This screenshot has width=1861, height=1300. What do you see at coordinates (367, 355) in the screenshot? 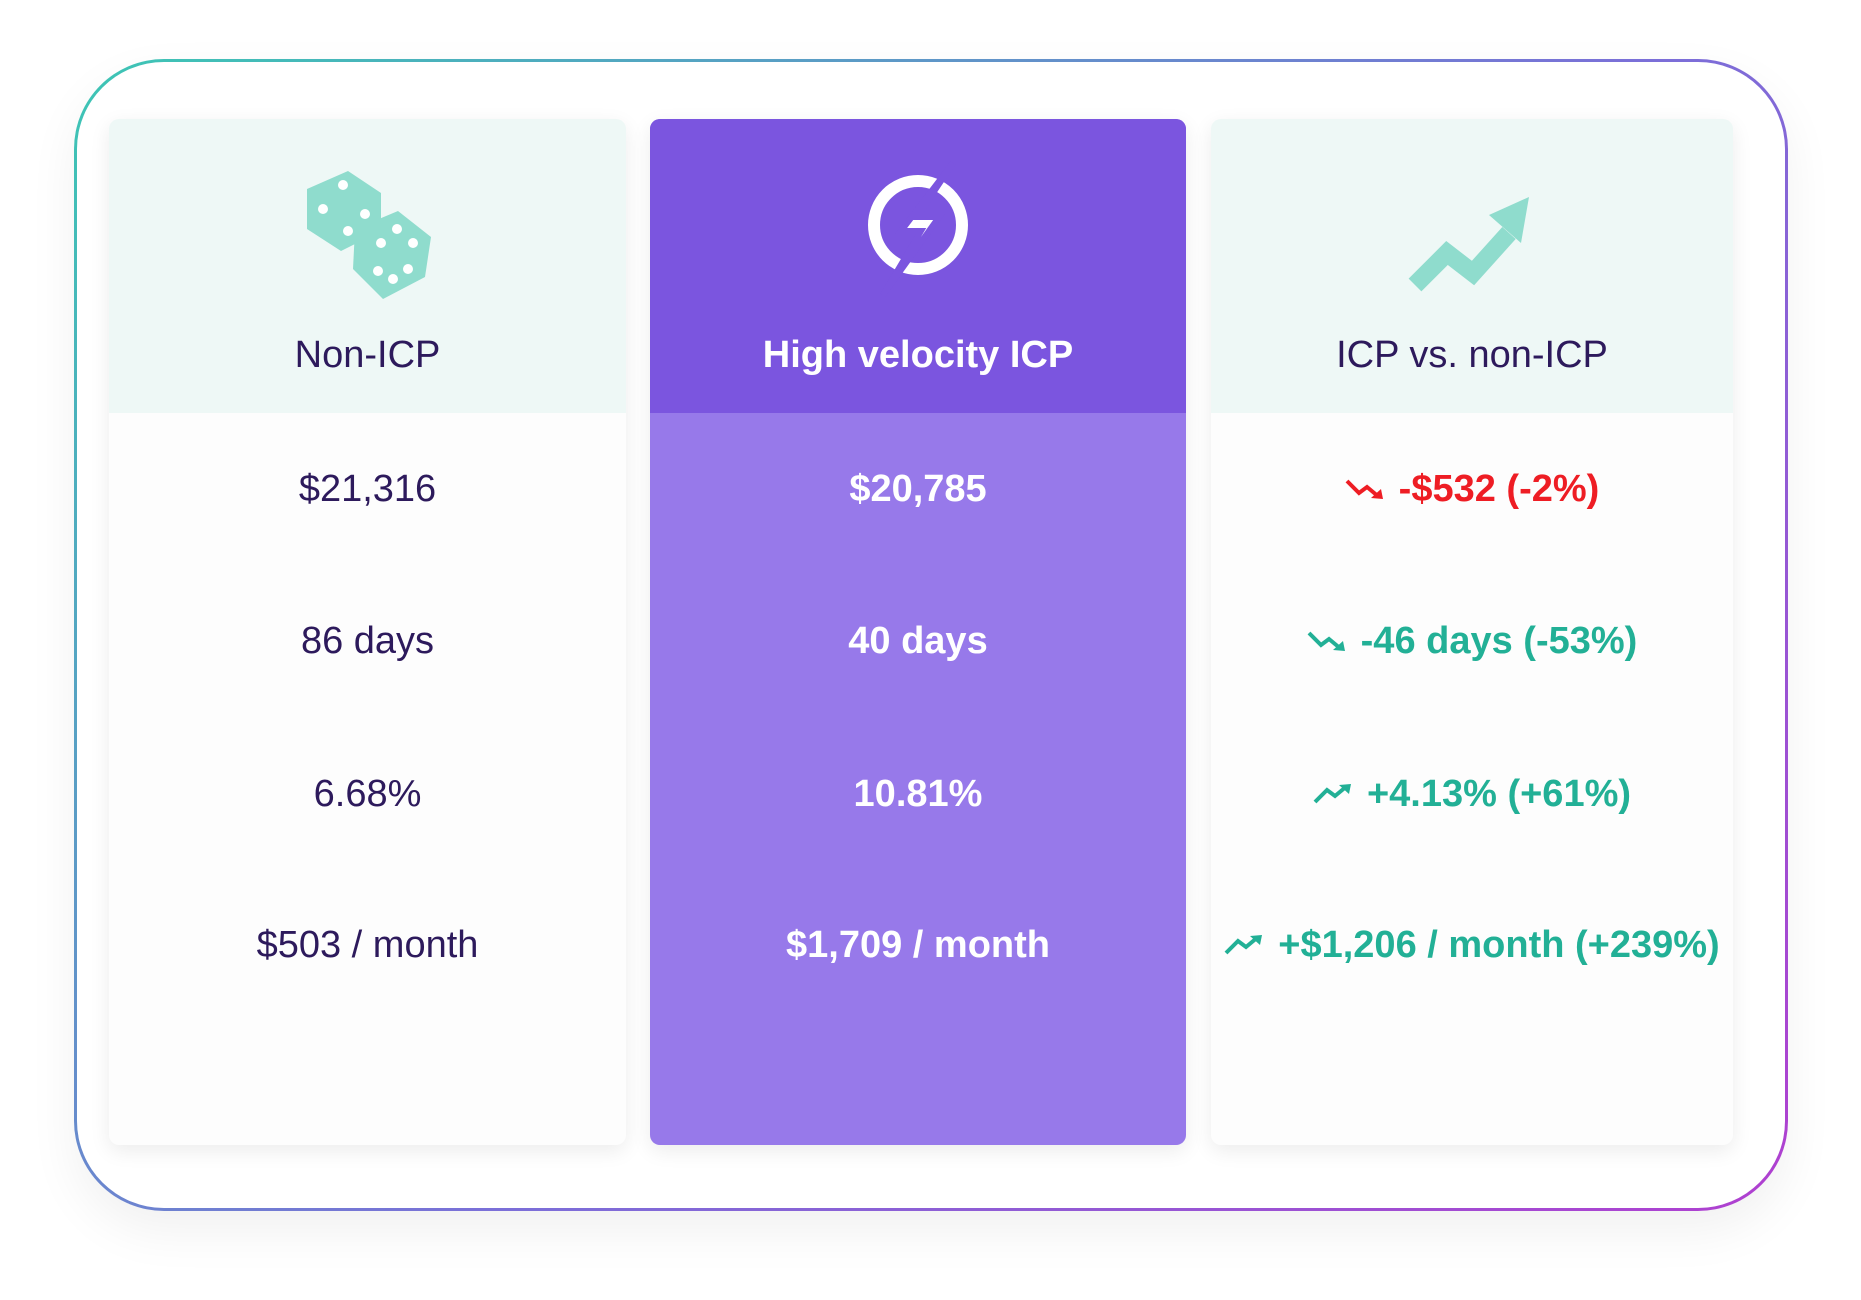
I see `column-title: Non-ICP` at bounding box center [367, 355].